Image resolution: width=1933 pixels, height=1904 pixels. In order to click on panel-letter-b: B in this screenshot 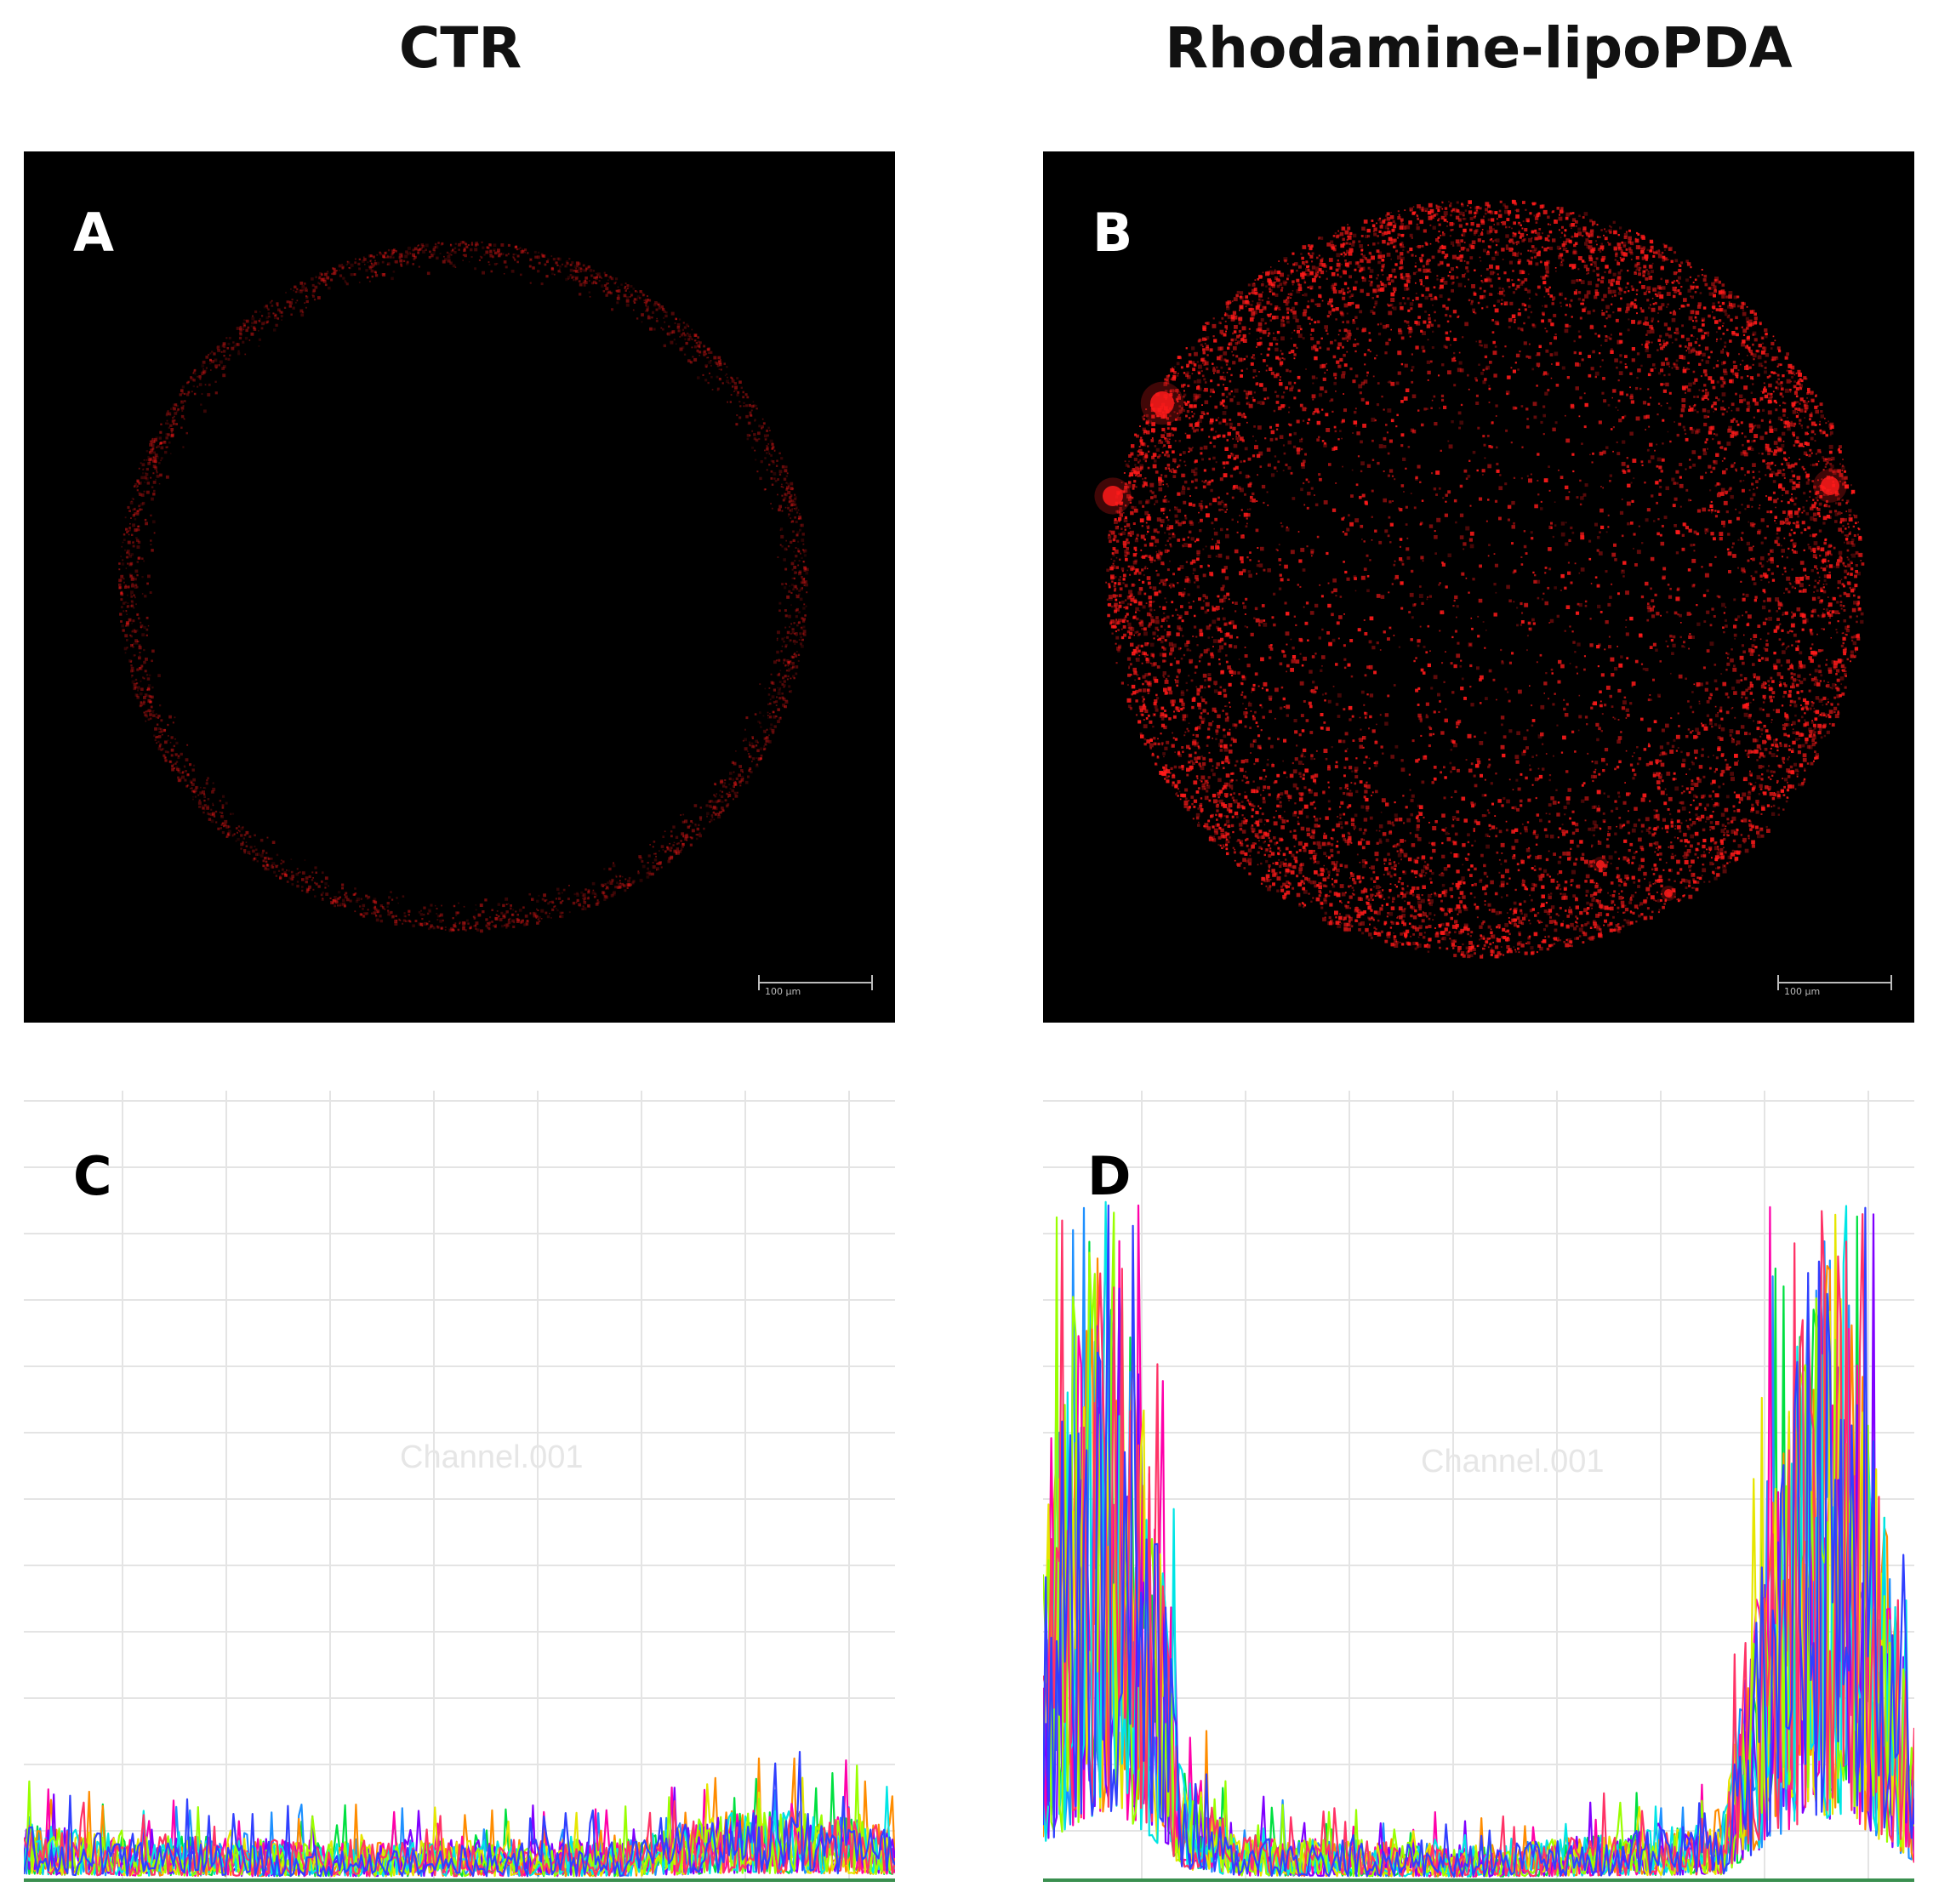, I will do `click(1112, 233)`.